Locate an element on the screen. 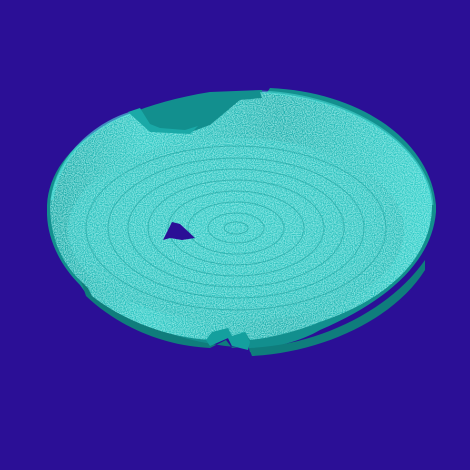 Image resolution: width=470 pixels, height=470 pixels. rim-notch-bottom is located at coordinates (228, 339).